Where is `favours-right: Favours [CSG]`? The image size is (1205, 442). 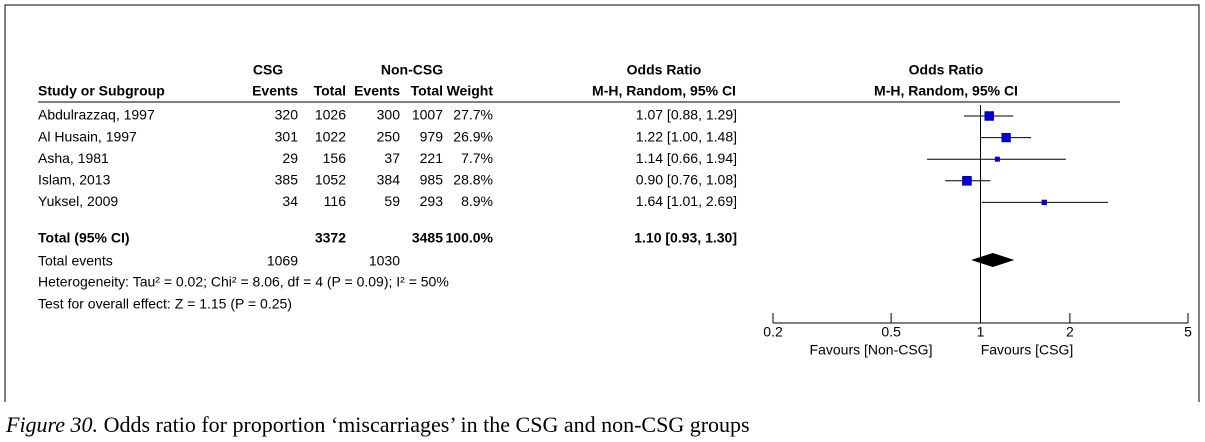
favours-right: Favours [CSG] is located at coordinates (1027, 350).